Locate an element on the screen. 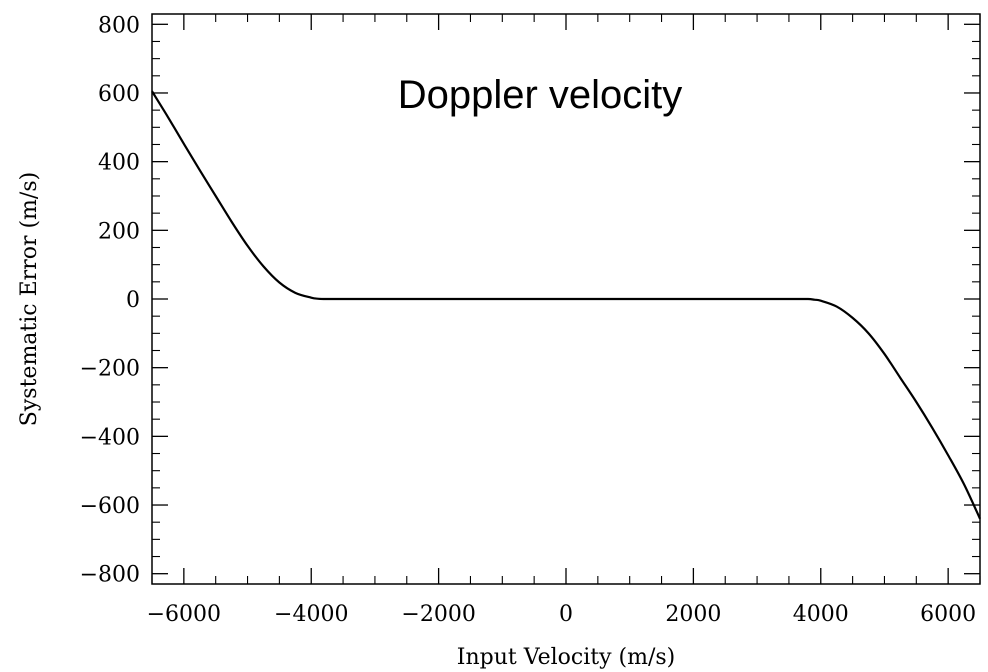 The width and height of the screenshot is (988, 672). y-tick-label: 200 is located at coordinates (119, 231).